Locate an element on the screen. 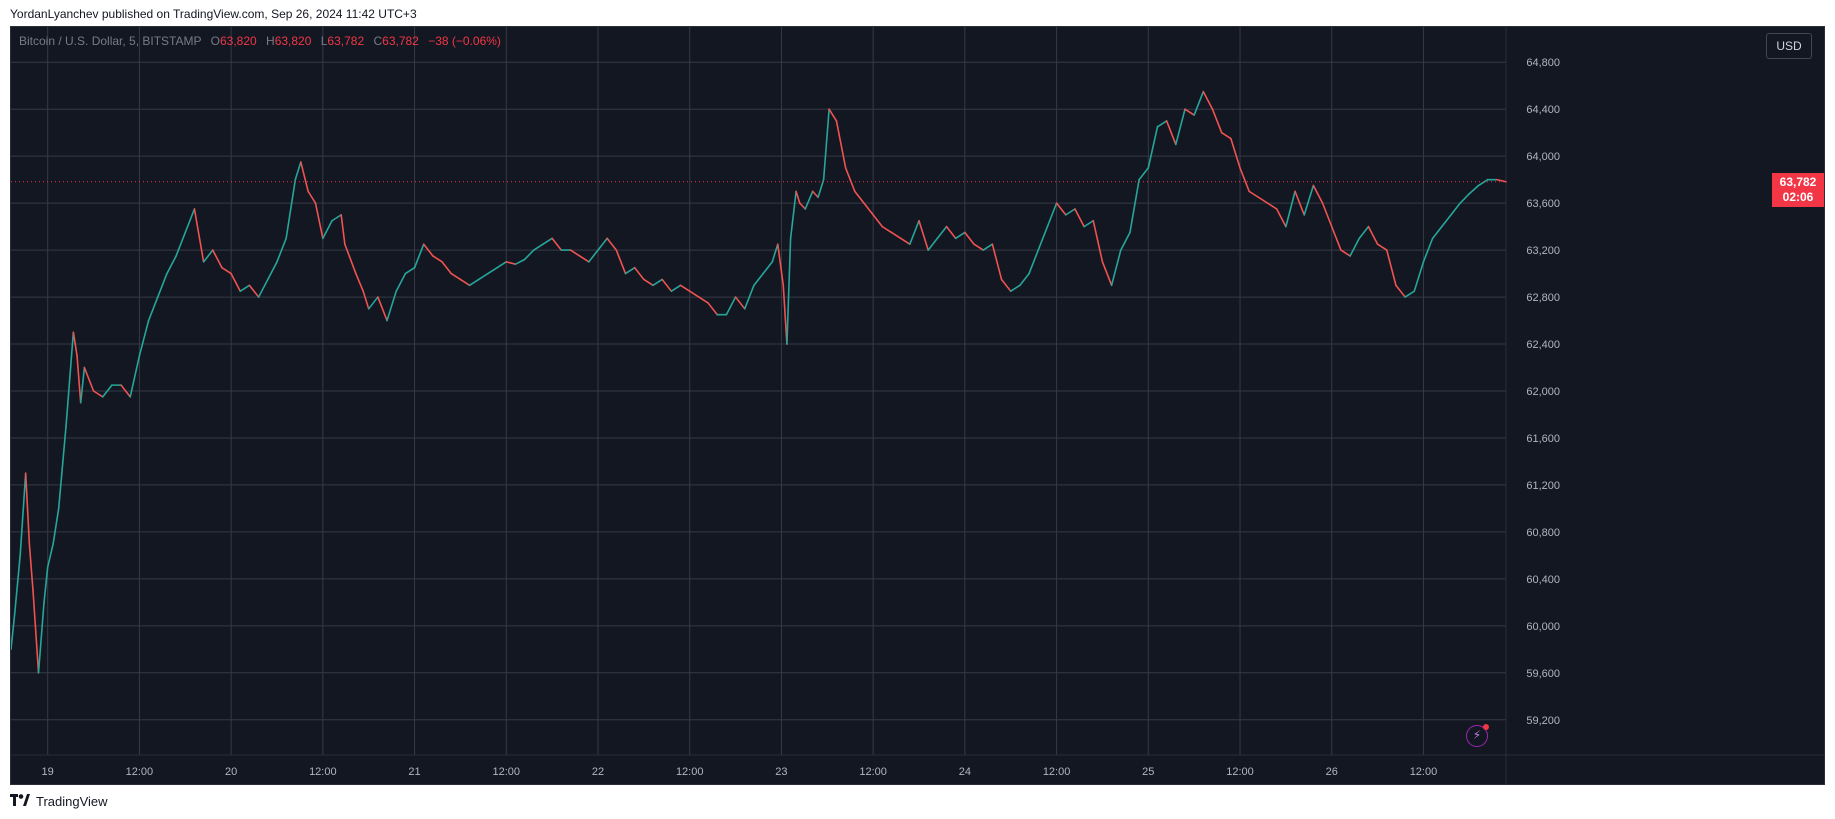 This screenshot has width=1835, height=819. brand-footer: TradingView is located at coordinates (59, 801).